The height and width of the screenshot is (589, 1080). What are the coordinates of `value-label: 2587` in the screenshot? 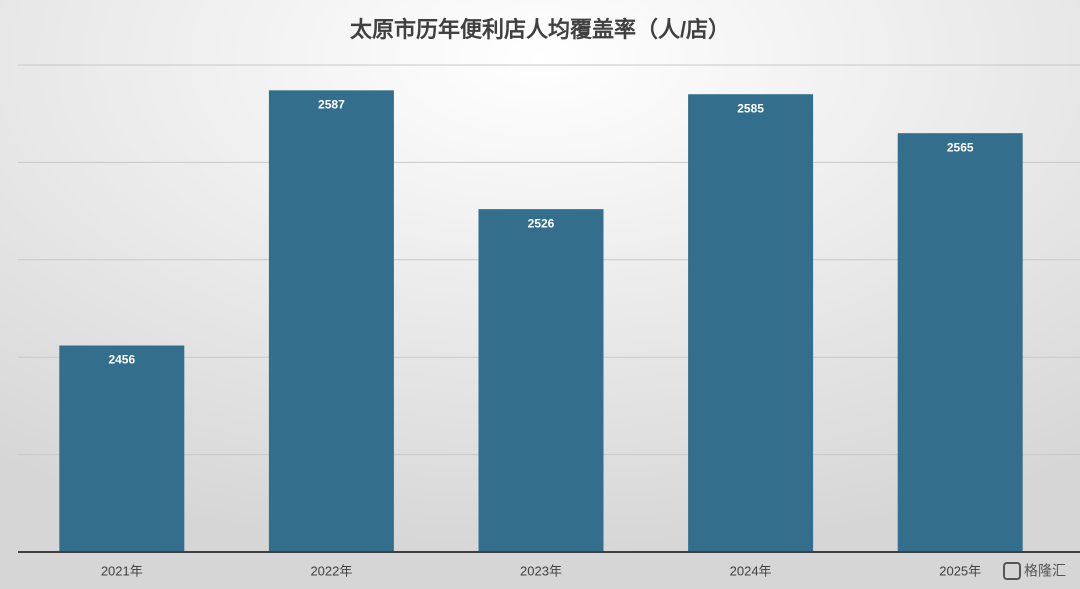 It's located at (331, 104).